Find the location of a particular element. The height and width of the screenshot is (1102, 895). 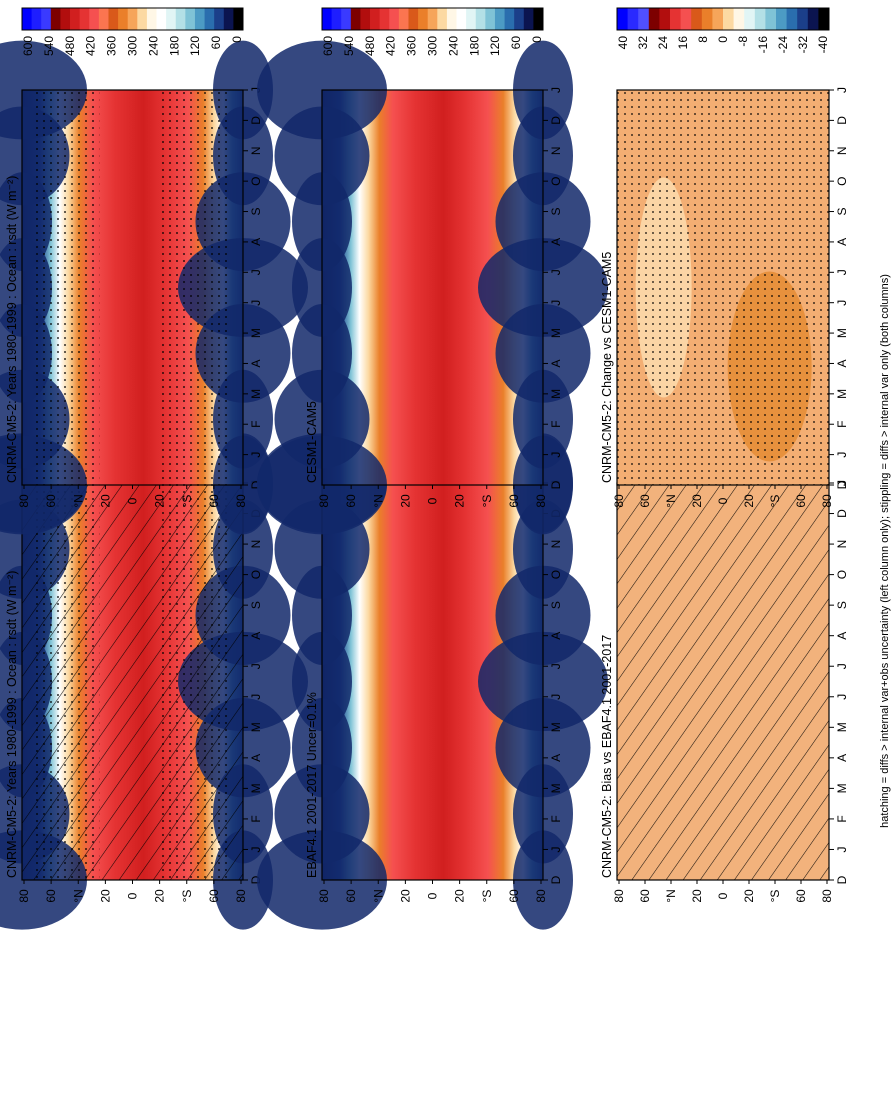

colorbar-tick-label: 120 is located at coordinates (495, 46).